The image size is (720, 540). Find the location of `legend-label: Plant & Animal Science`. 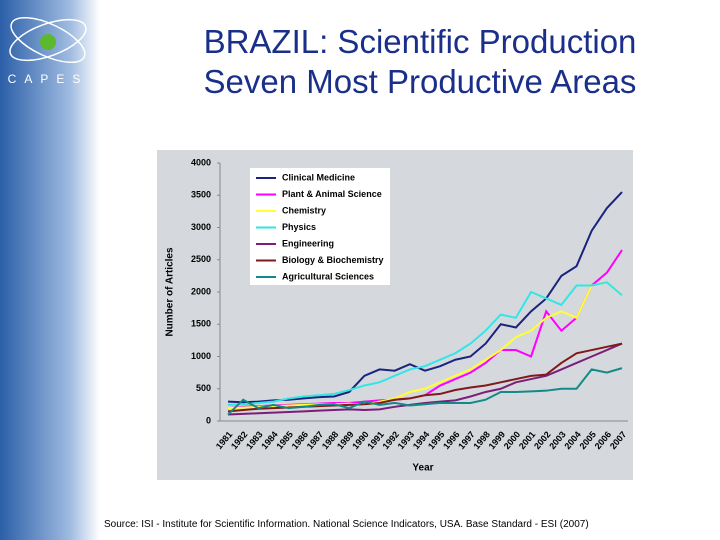

legend-label: Plant & Animal Science is located at coordinates (332, 194).